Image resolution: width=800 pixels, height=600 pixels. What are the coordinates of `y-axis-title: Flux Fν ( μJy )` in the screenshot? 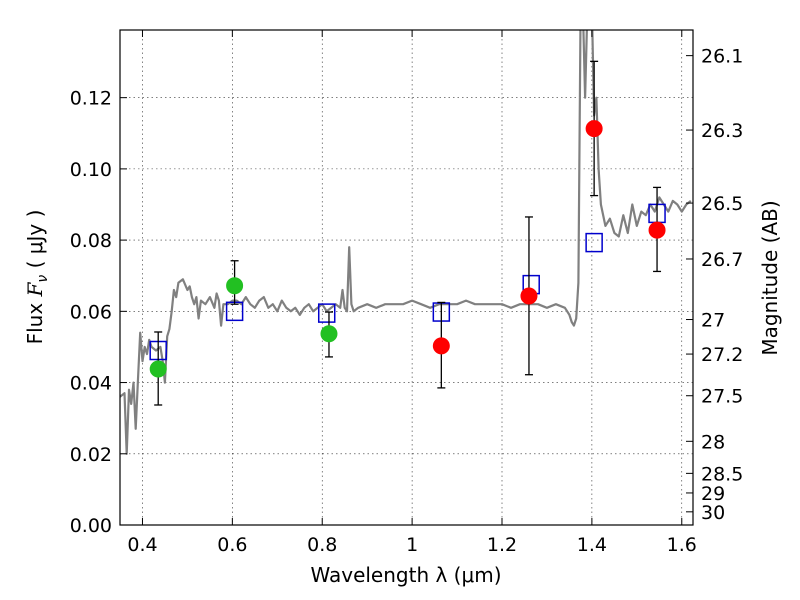 It's located at (37, 277).